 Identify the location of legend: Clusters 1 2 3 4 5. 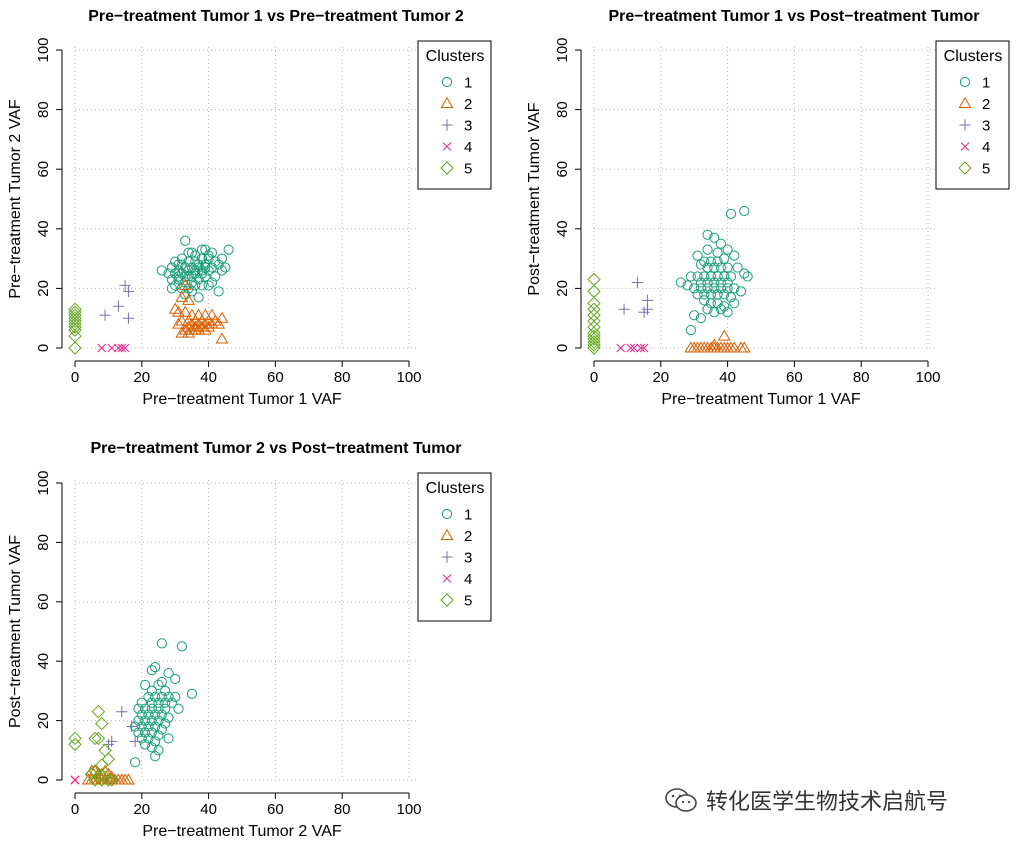
(454, 547).